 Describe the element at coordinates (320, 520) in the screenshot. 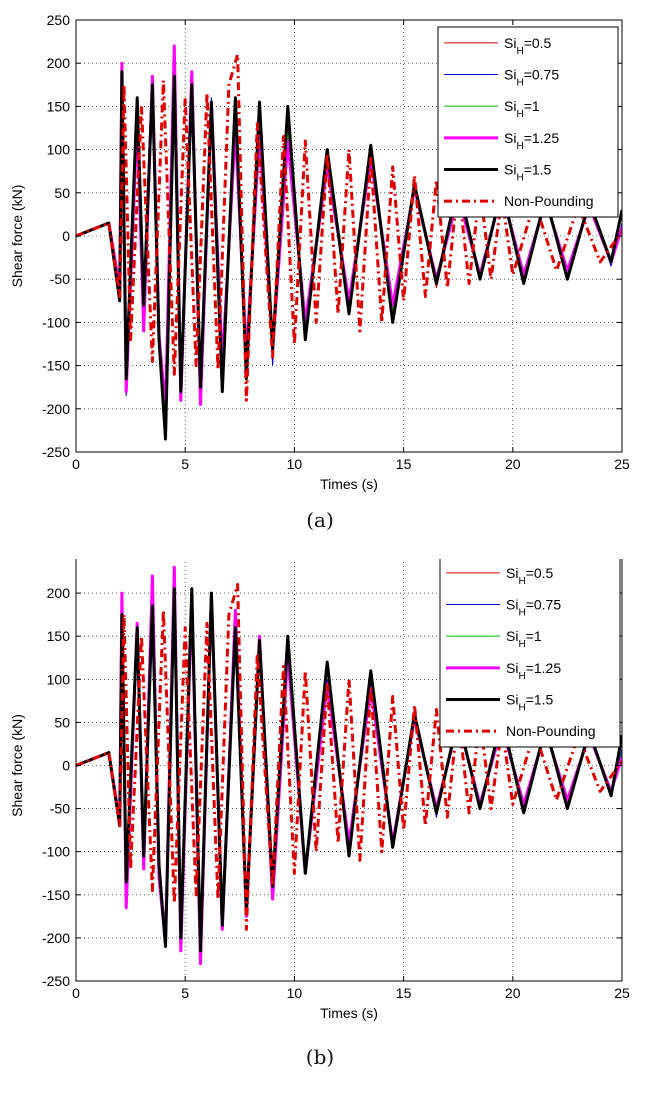

I see `panel-a-caption: (a)` at that location.